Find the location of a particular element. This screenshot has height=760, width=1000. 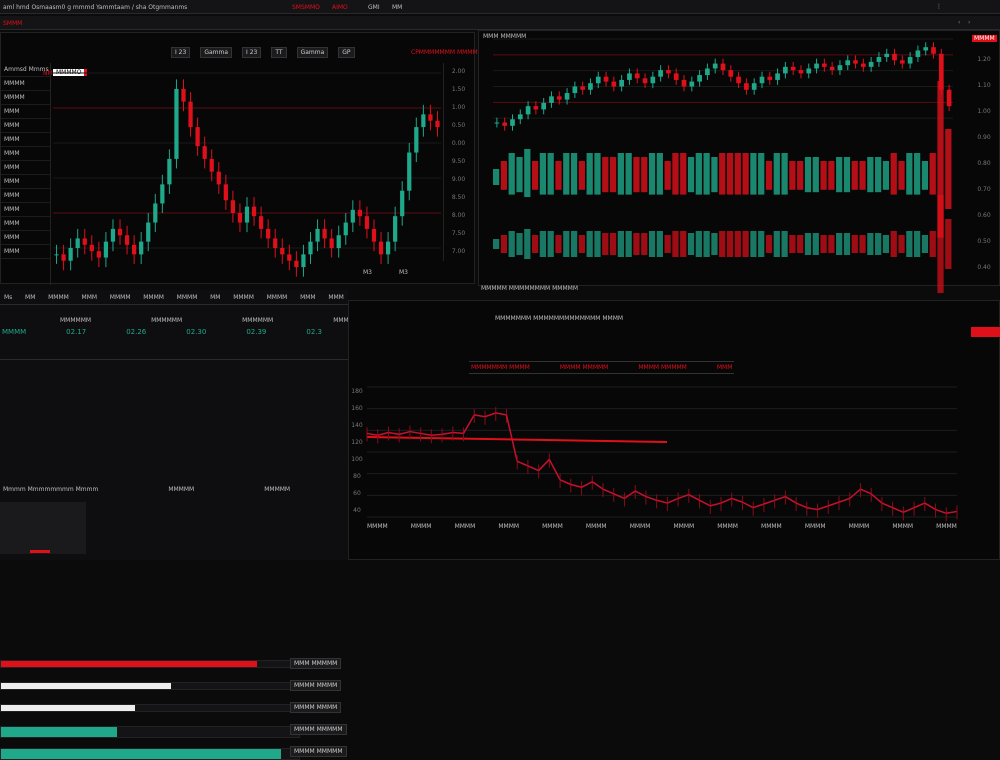

price-label: 0.40 is located at coordinates (984, 267).